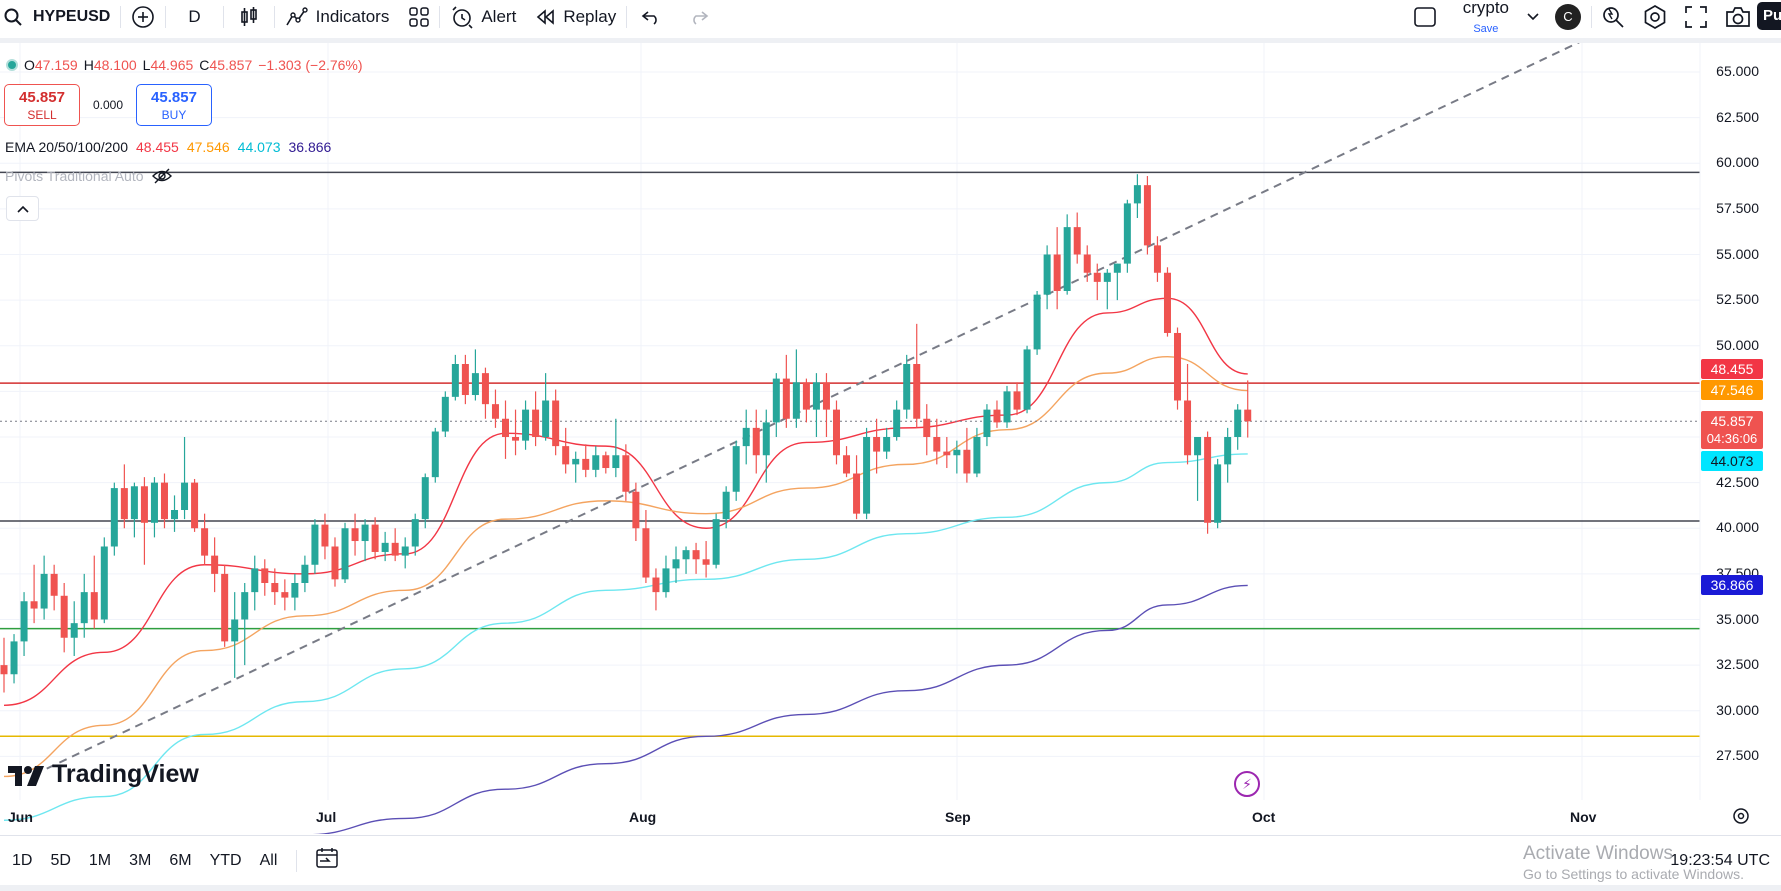 Image resolution: width=1781 pixels, height=891 pixels. Describe the element at coordinates (1737, 207) in the screenshot. I see `price-tick-label: 57.500` at that location.